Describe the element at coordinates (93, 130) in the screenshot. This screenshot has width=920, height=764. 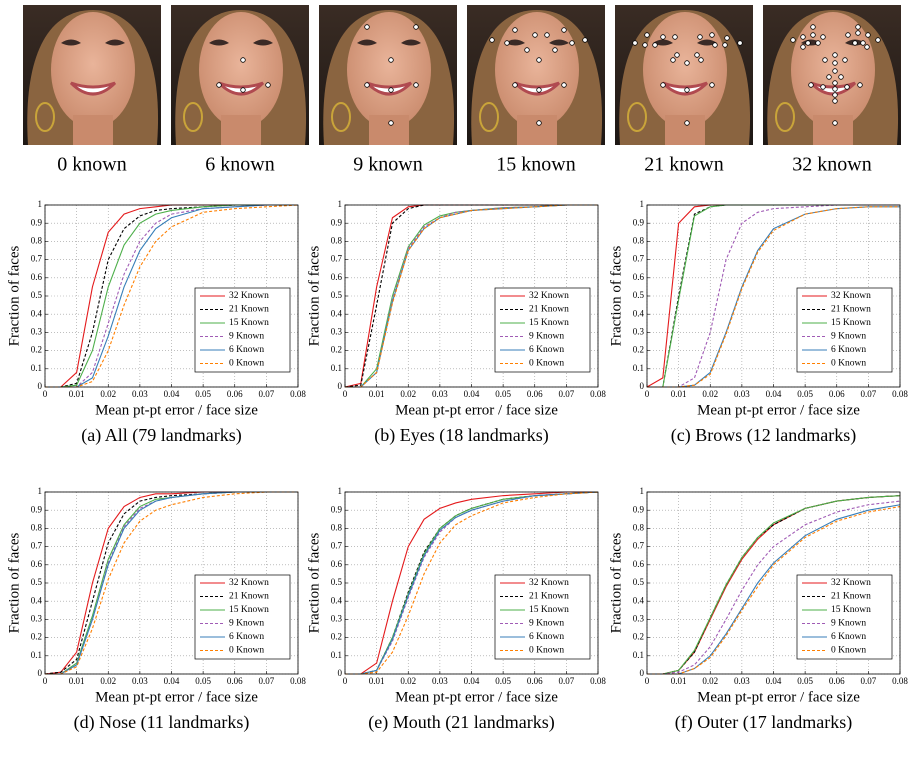
I see `neck` at that location.